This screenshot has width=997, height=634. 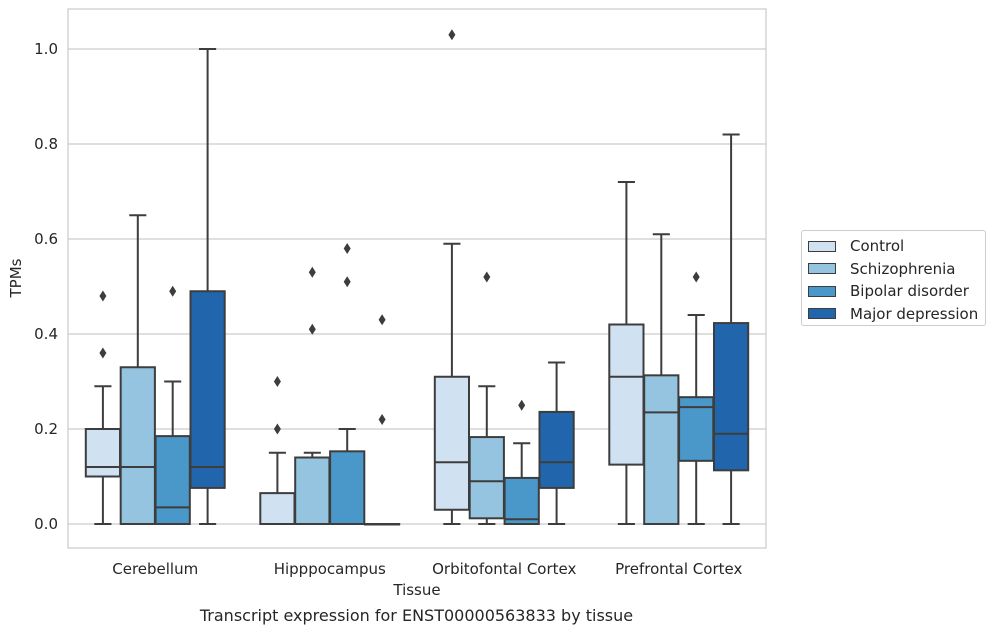 What do you see at coordinates (46, 524) in the screenshot?
I see `y-tick-label: 0.0` at bounding box center [46, 524].